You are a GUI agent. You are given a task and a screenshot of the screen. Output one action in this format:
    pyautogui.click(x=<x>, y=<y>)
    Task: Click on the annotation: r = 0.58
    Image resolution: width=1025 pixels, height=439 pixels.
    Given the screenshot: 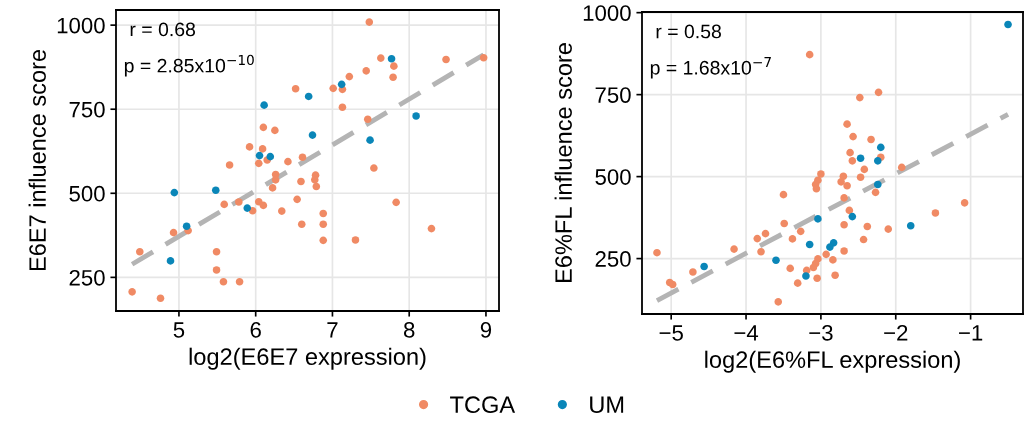 What is the action you would take?
    pyautogui.click(x=688, y=31)
    